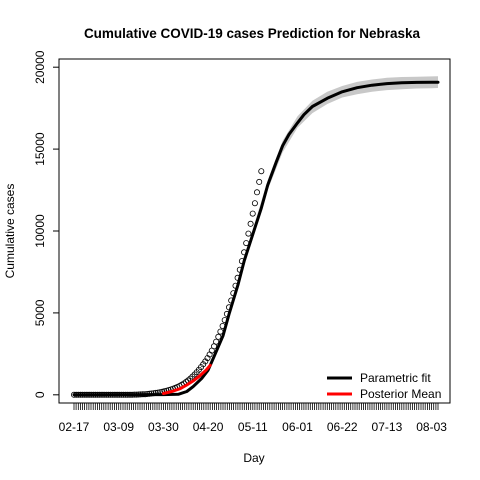 The height and width of the screenshot is (480, 480). Describe the element at coordinates (395, 378) in the screenshot. I see `legend-label-parametric-fit: Parametric fit` at that location.